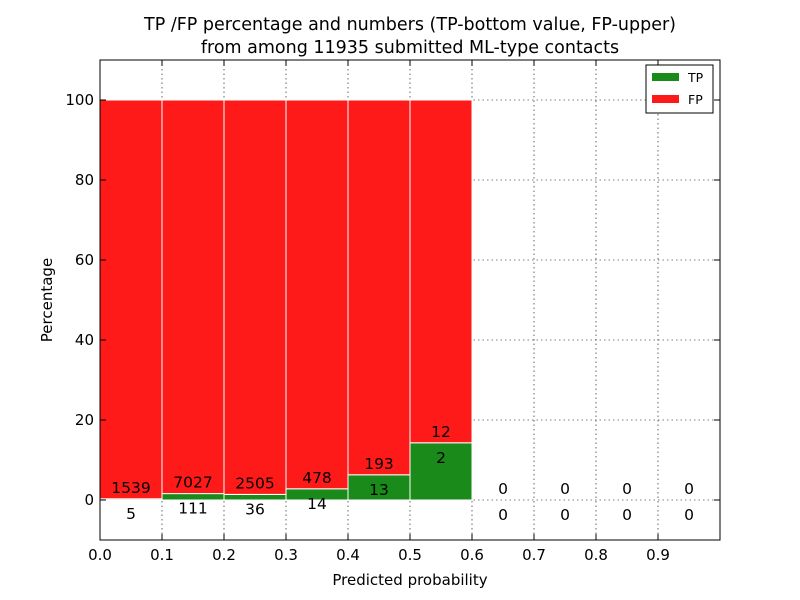 The image size is (800, 600). I want to click on y-tick-label: 0, so click(89, 500).